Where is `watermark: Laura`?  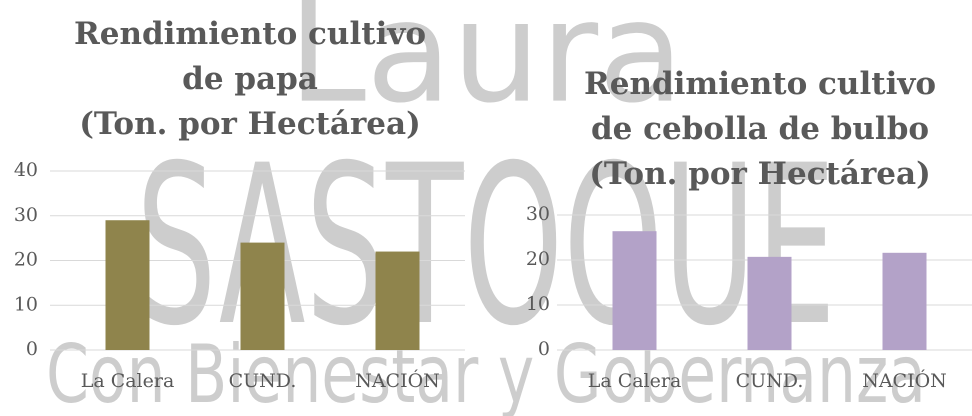 watermark: Laura is located at coordinates (486, 67).